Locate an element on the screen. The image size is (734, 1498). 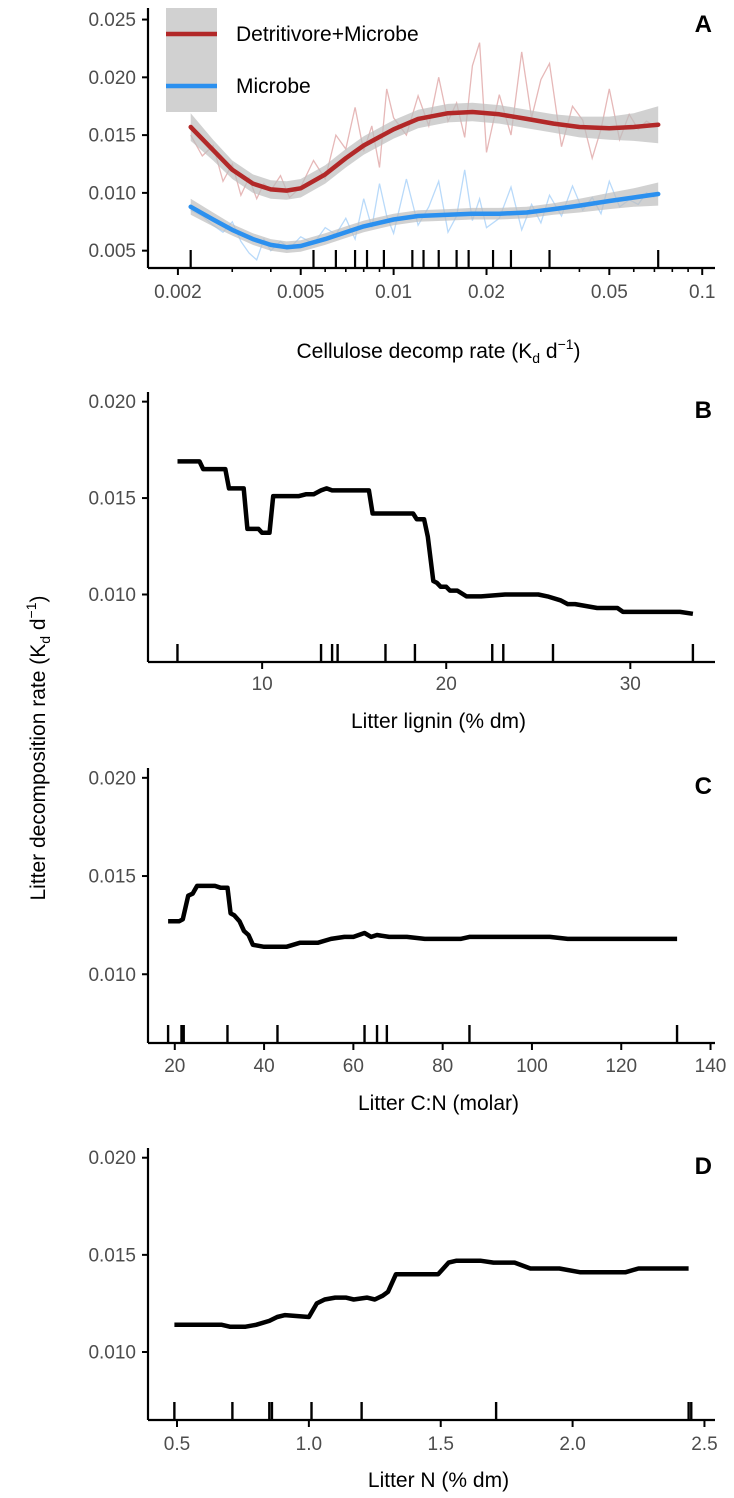
x-axis-title: Cellulose decomp rate (Kd d−1) is located at coordinates (438, 351).